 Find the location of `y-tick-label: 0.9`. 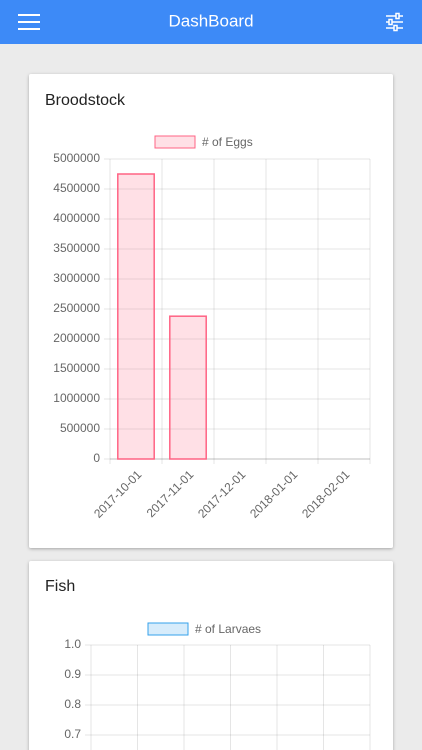

y-tick-label: 0.9 is located at coordinates (72, 674).